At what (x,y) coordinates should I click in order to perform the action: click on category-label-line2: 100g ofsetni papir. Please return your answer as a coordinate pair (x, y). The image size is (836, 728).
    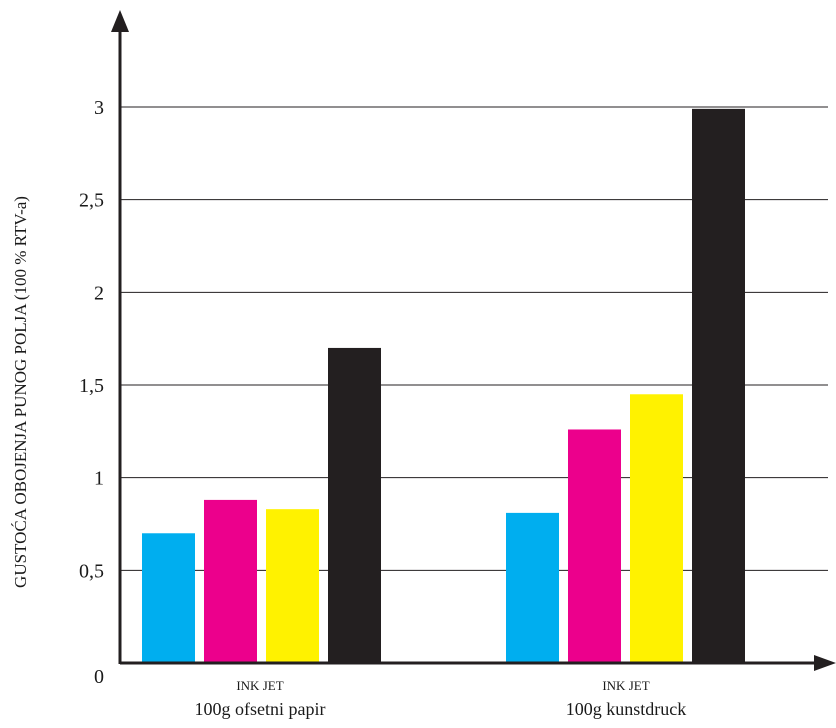
    Looking at the image, I should click on (260, 709).